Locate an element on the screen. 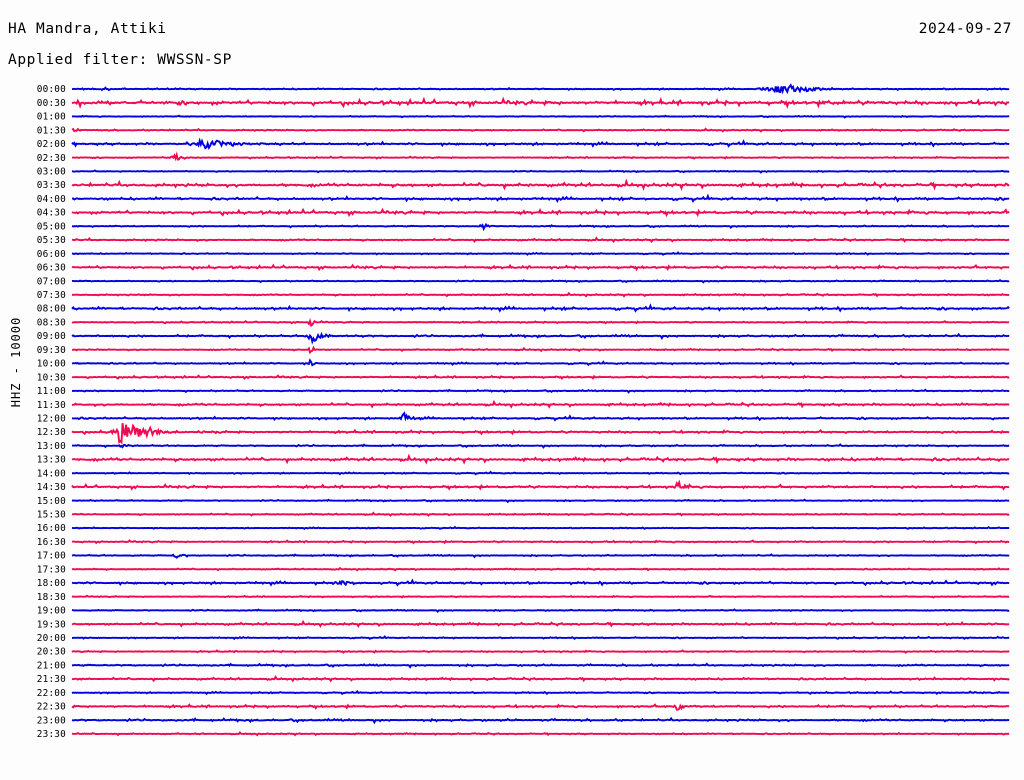 The height and width of the screenshot is (780, 1024). time-tick-label: 00:00 is located at coordinates (51, 89).